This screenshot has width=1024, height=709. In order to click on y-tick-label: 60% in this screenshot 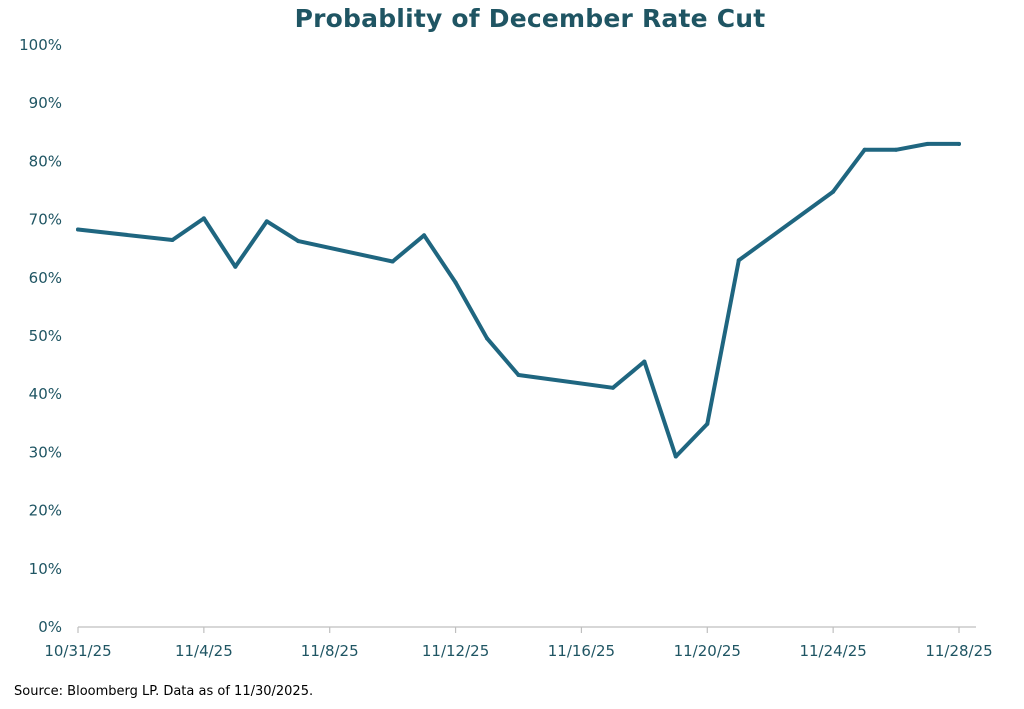, I will do `click(45, 278)`.